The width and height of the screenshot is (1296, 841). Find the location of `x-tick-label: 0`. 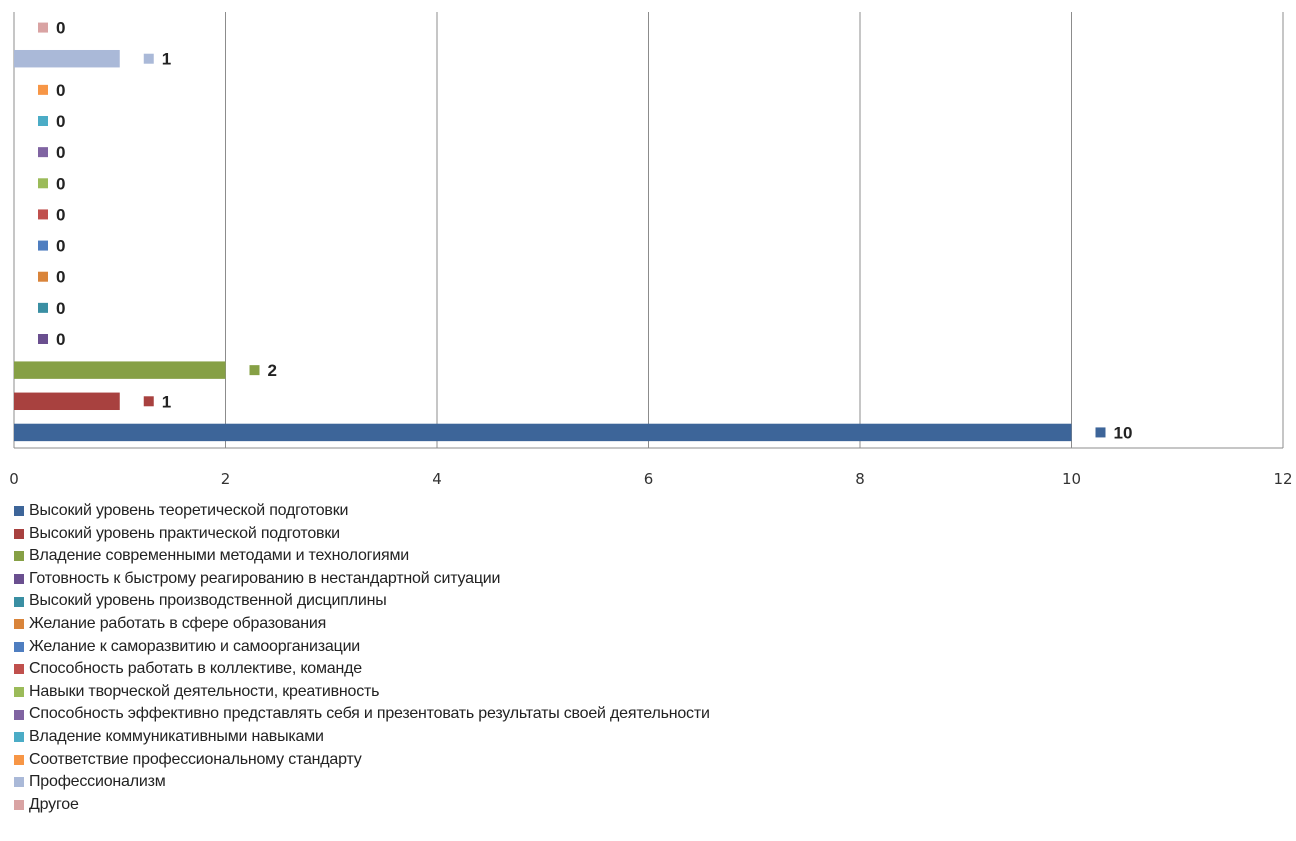

x-tick-label: 0 is located at coordinates (14, 479).